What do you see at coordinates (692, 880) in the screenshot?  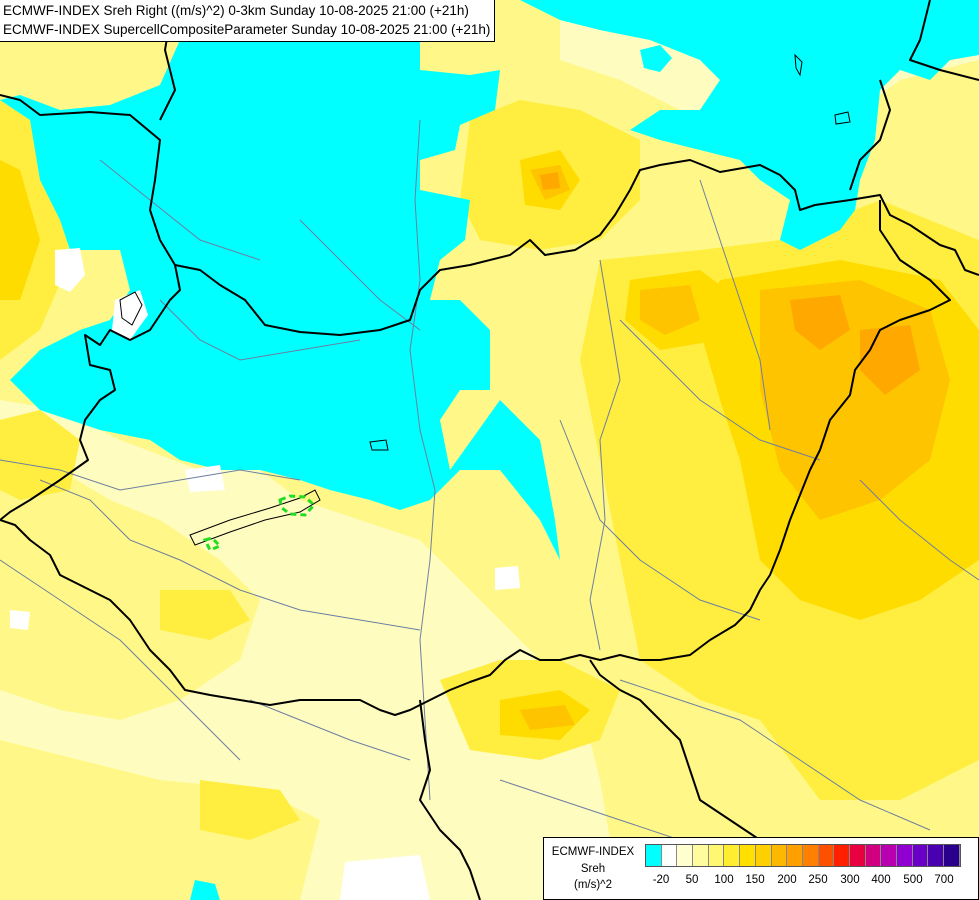 I see `legend-tick-label: 50` at bounding box center [692, 880].